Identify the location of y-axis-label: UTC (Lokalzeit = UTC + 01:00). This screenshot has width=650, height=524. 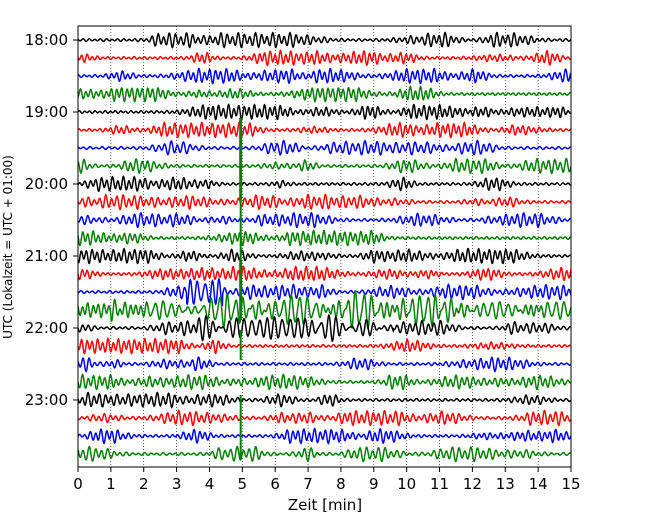
(8, 247).